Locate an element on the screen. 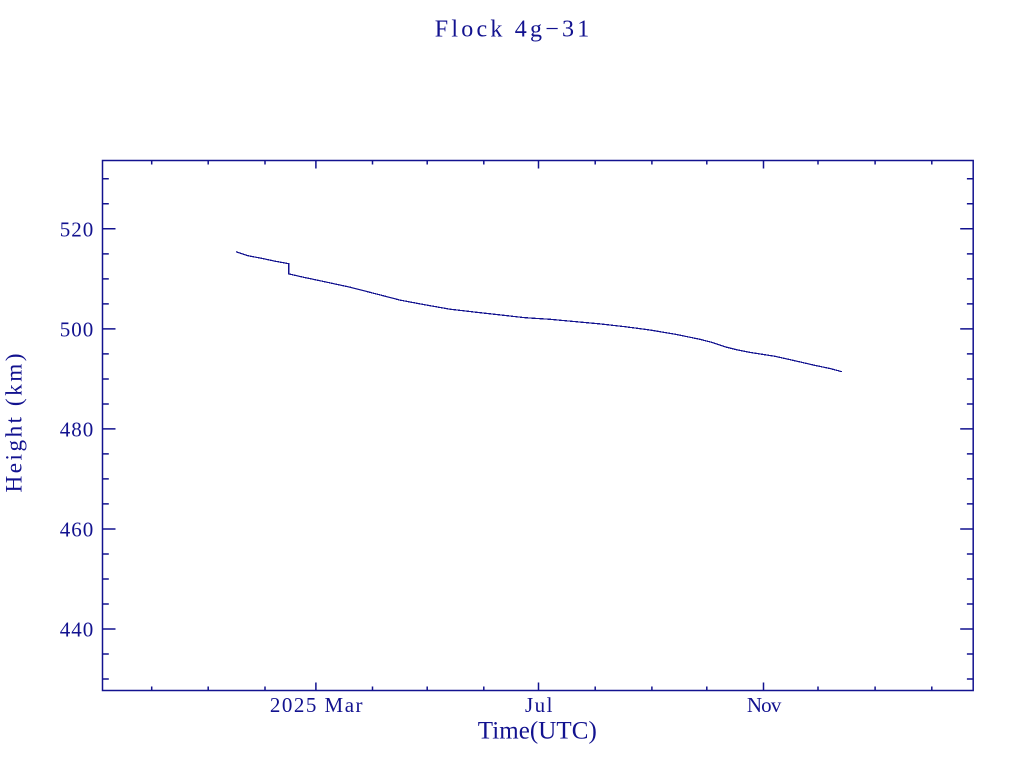  svg-text: 480 is located at coordinates (76, 430).